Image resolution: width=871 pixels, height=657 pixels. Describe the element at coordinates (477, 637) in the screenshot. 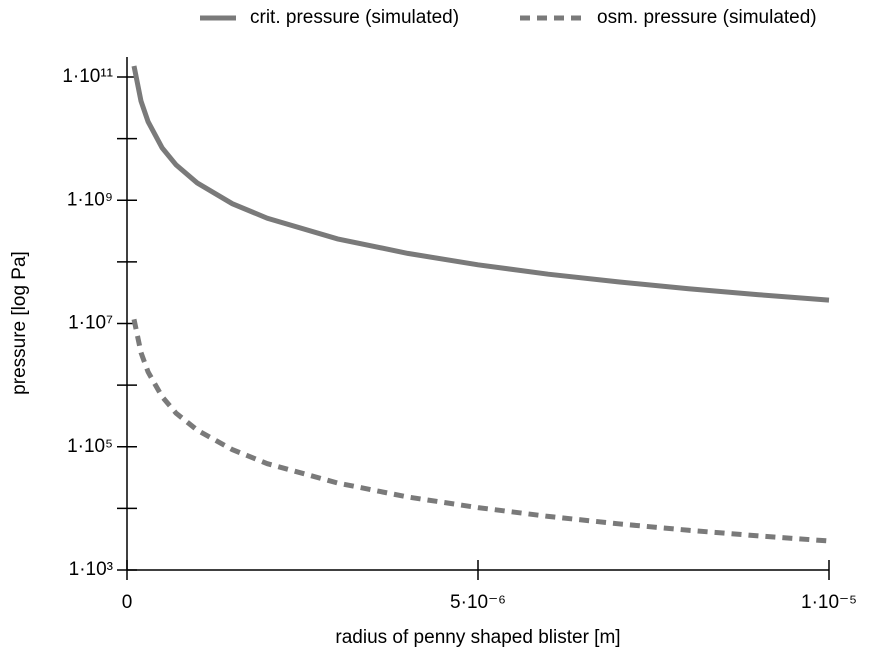

I see `x-axis-label: radius of penny shaped blister [m]` at that location.